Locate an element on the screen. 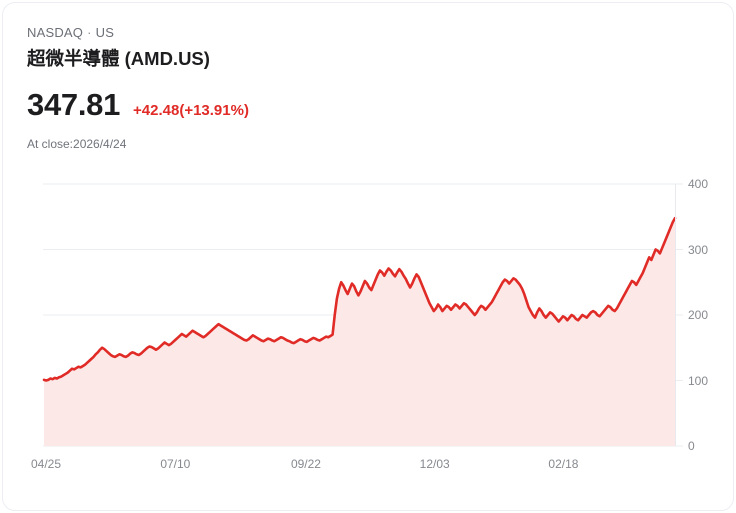 The height and width of the screenshot is (513, 736). exchange-region: US is located at coordinates (105, 32).